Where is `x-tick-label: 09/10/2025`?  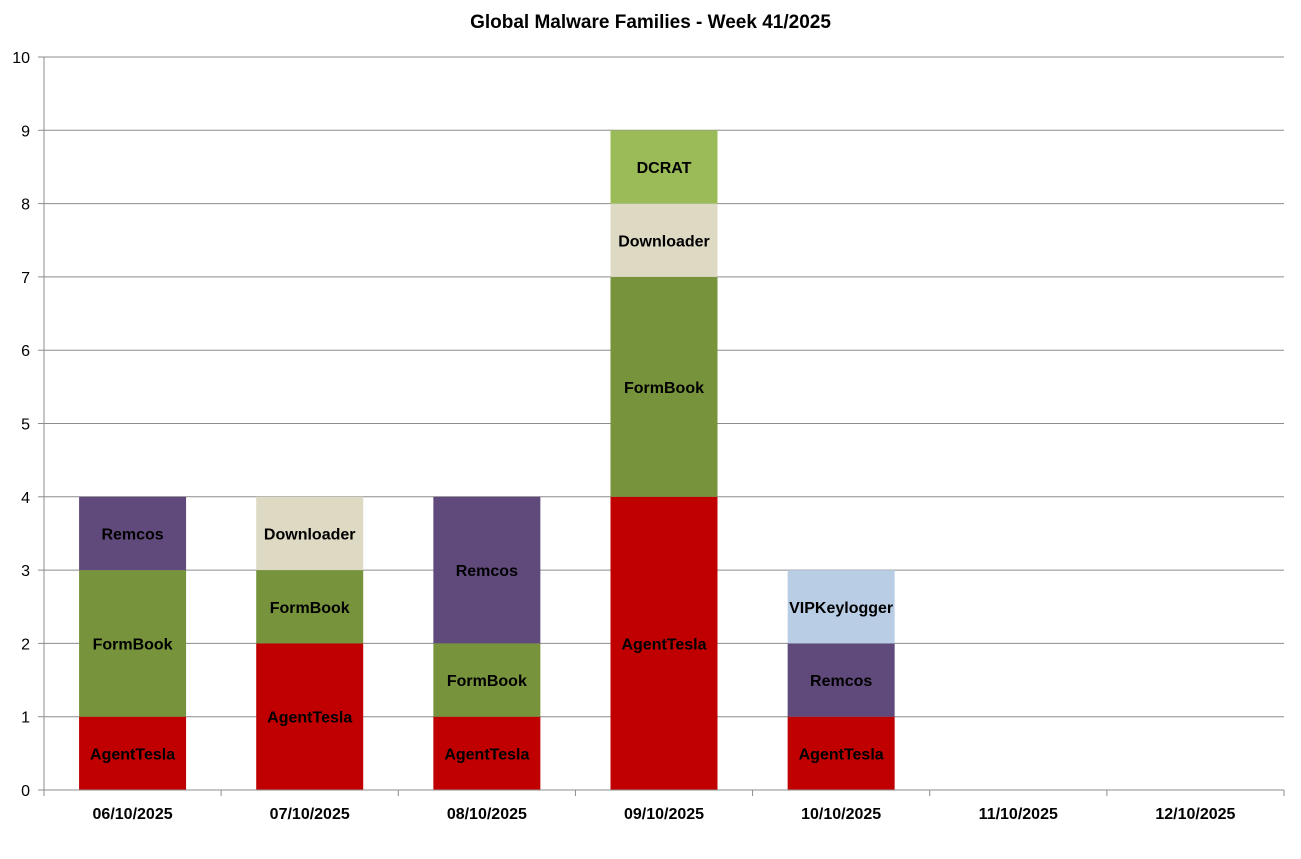
x-tick-label: 09/10/2025 is located at coordinates (664, 814).